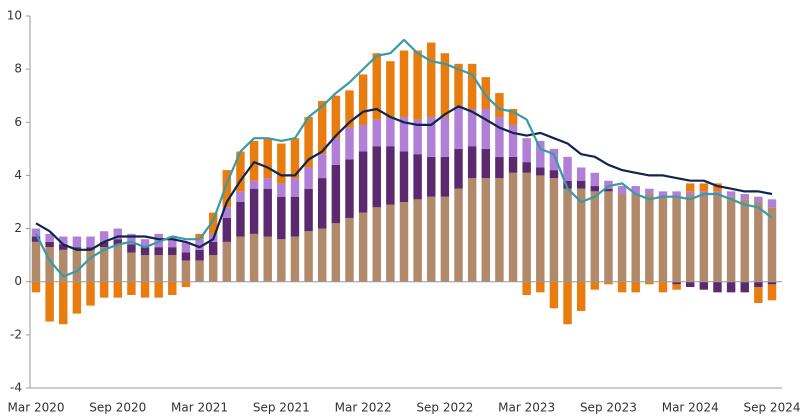 This screenshot has height=420, width=800. Describe the element at coordinates (16, 334) in the screenshot. I see `y-tick-label: -2` at that location.